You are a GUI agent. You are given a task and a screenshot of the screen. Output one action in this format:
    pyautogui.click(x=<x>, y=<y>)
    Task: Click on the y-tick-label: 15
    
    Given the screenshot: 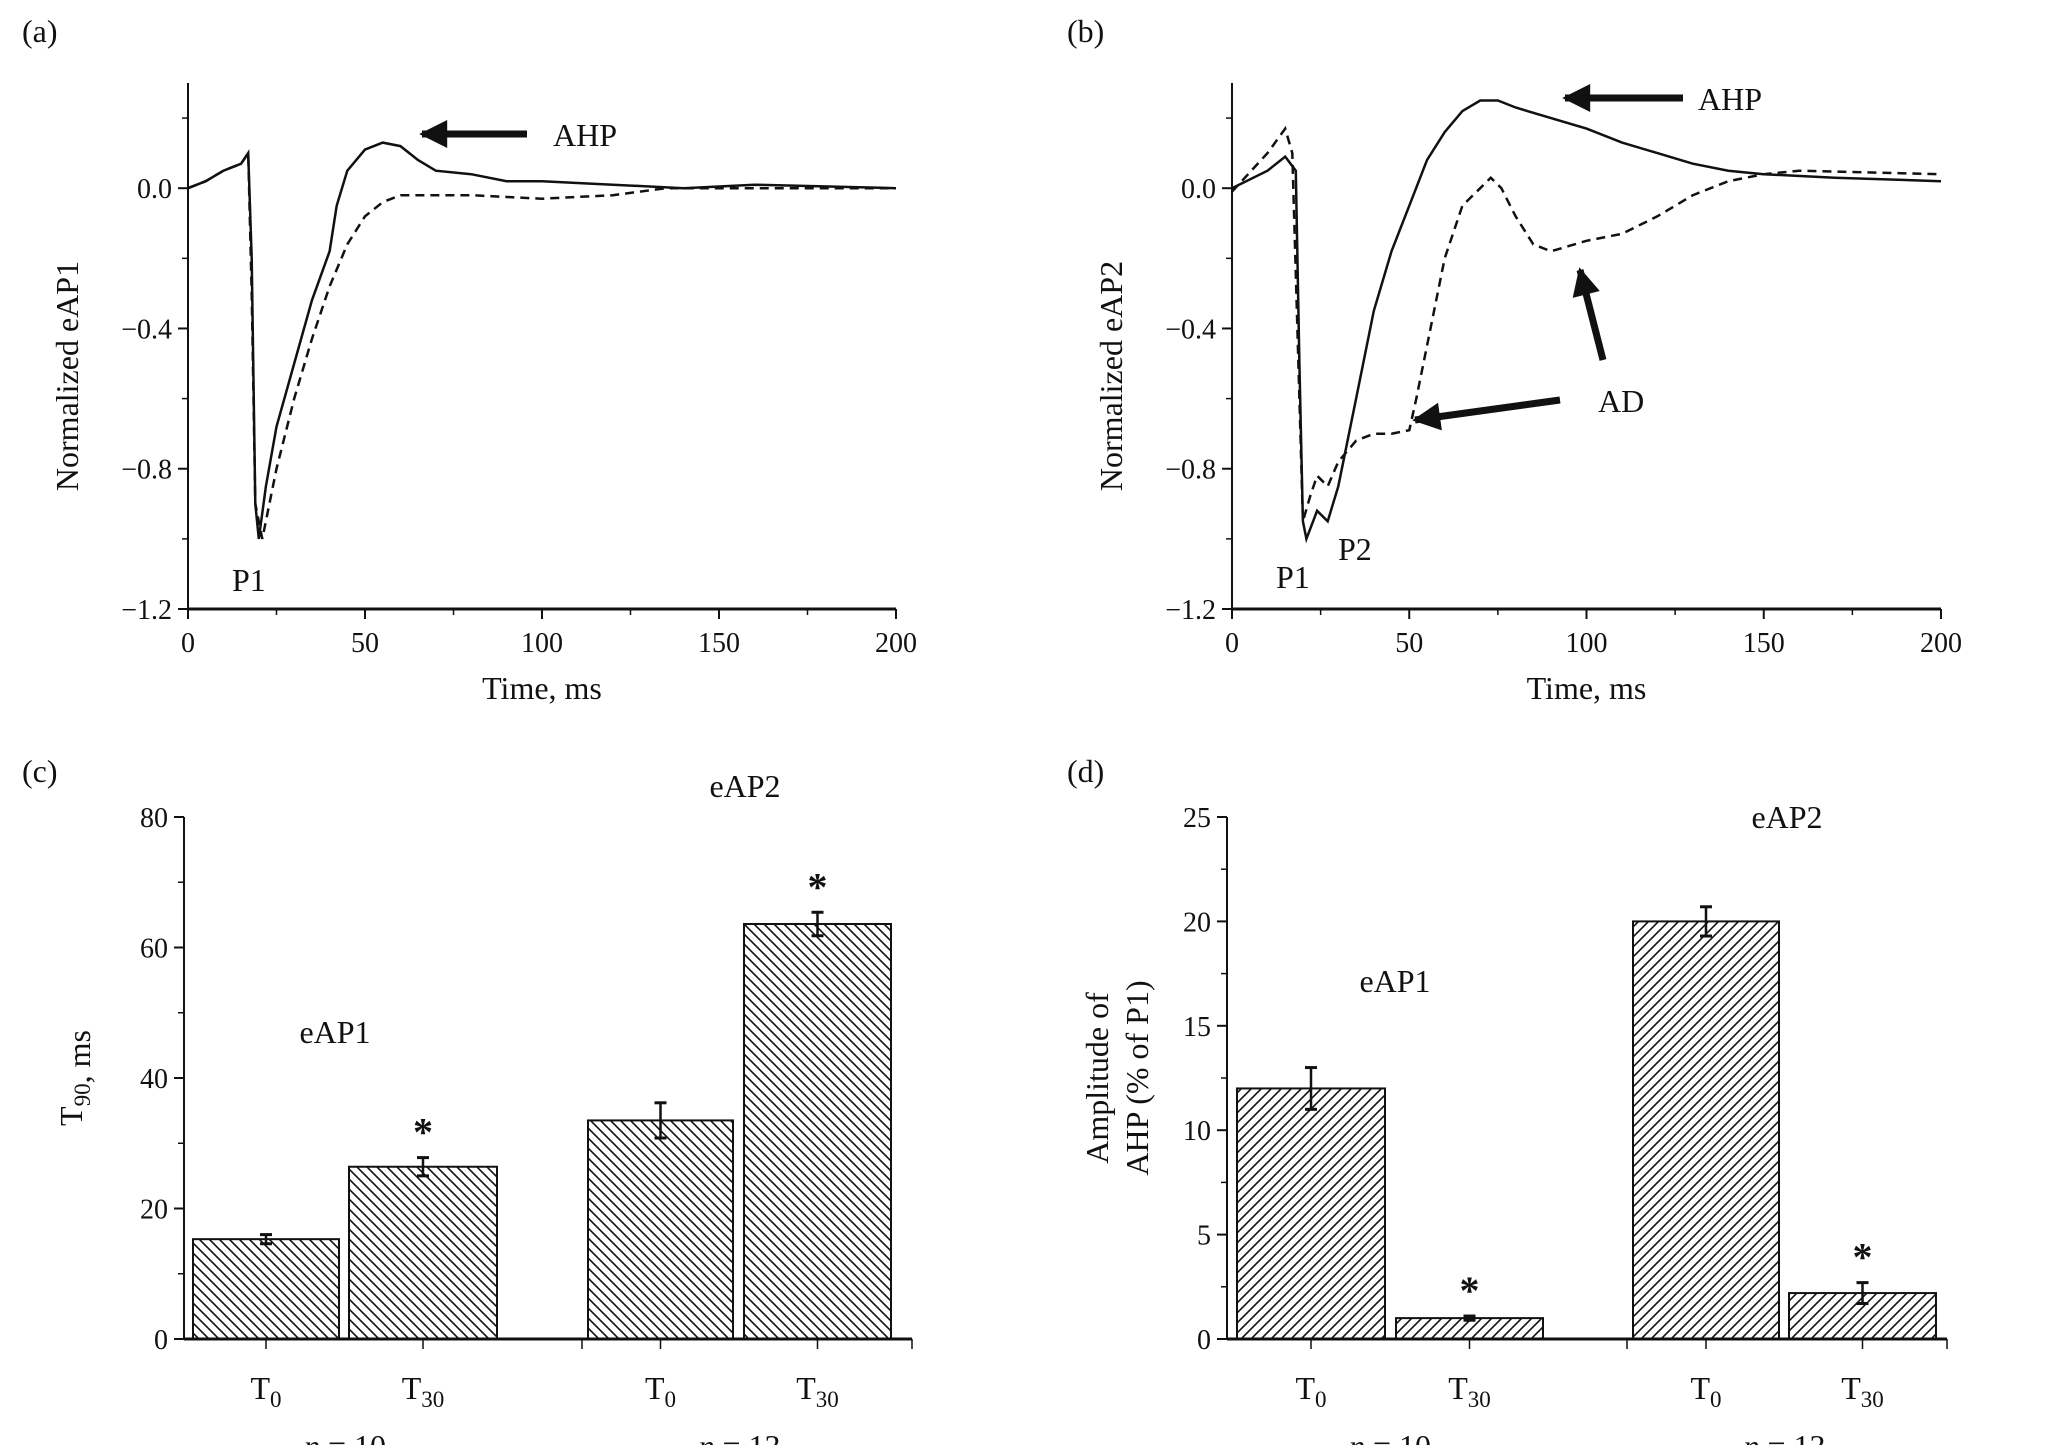 What is the action you would take?
    pyautogui.click(x=1197, y=1027)
    